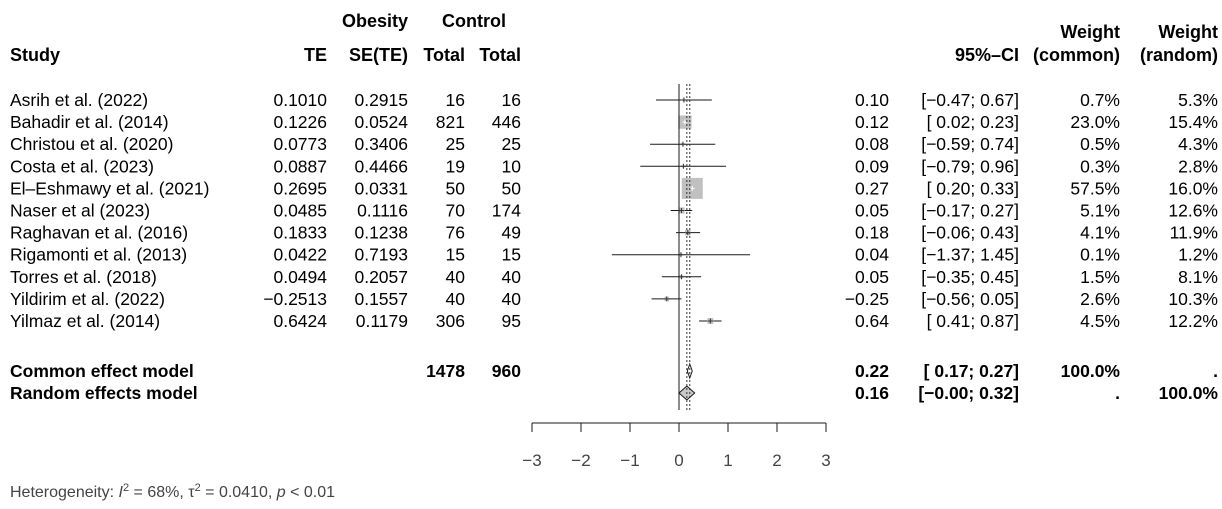 Image resolution: width=1222 pixels, height=509 pixels. Describe the element at coordinates (973, 321) in the screenshot. I see `study-ci: [ 0.41; 0.87]` at that location.